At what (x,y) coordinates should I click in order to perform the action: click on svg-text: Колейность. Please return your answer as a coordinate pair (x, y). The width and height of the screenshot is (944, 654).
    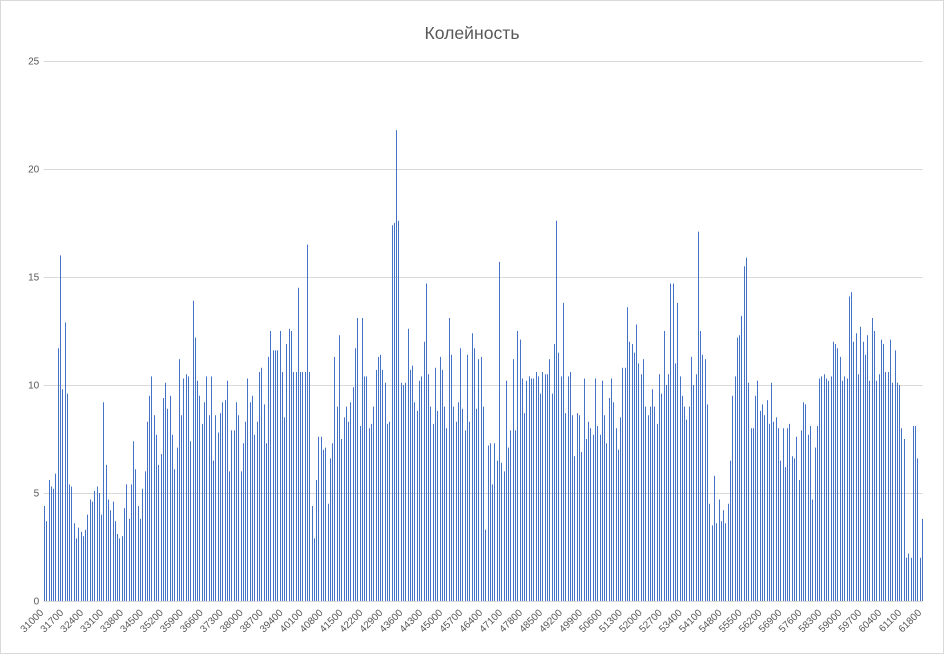
    Looking at the image, I should click on (472, 33).